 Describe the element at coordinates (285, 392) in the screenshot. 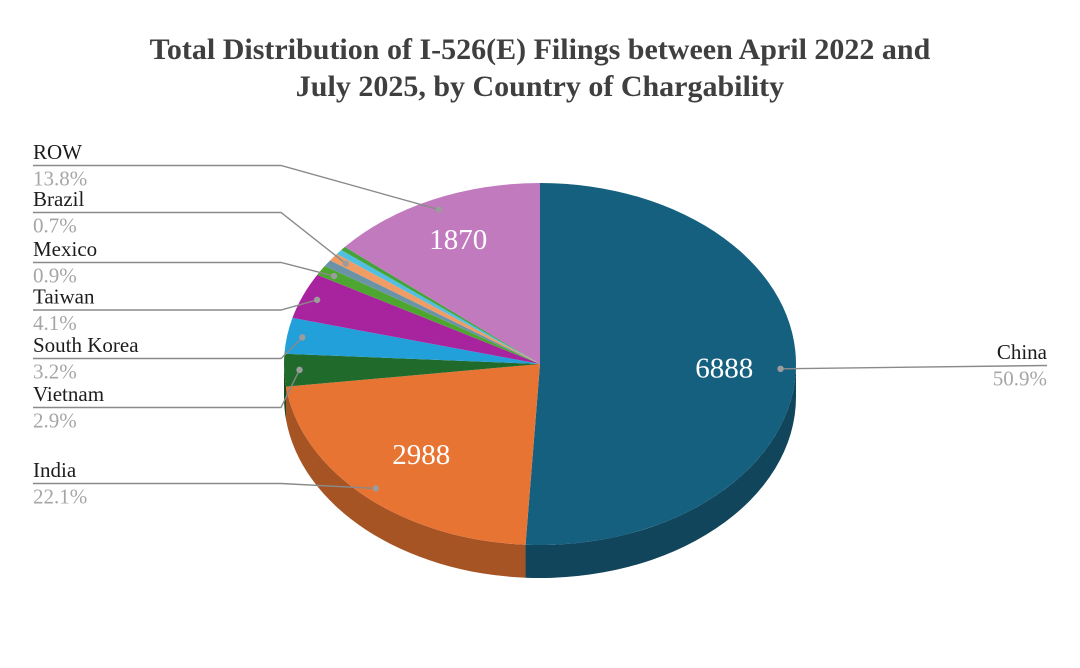

I see `pie-slice-side-vietnam` at that location.